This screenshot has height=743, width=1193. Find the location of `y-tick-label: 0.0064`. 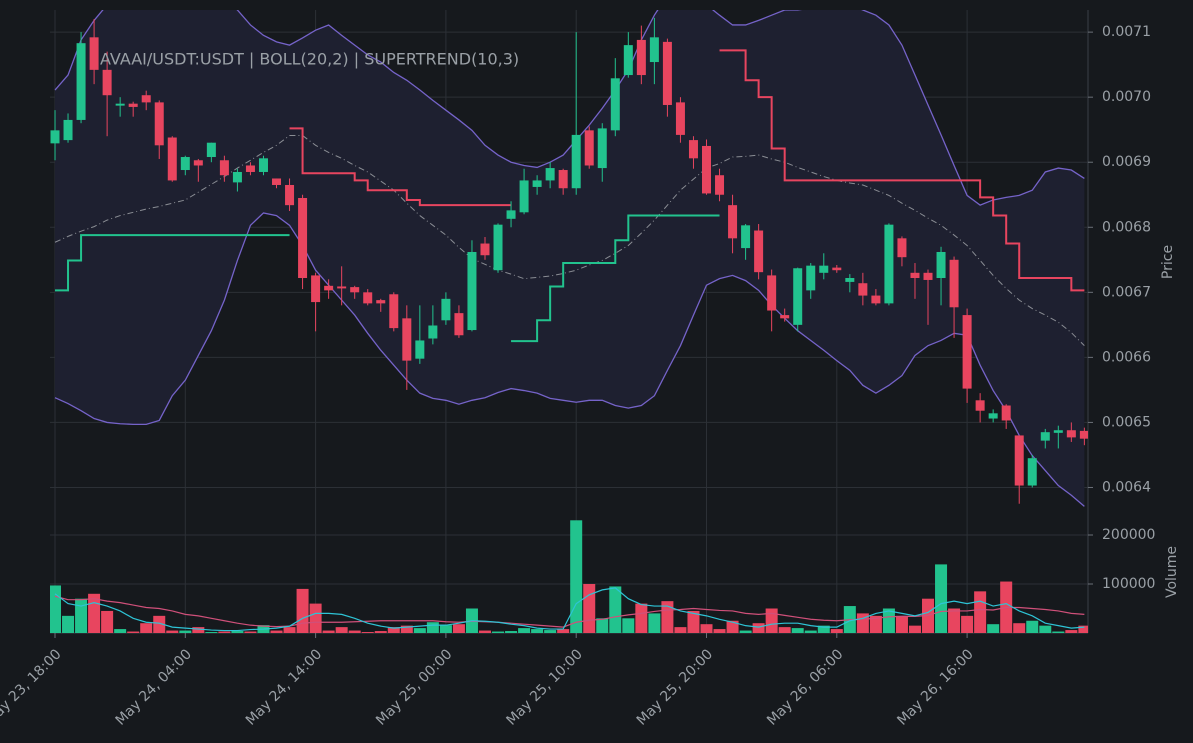

y-tick-label: 0.0064 is located at coordinates (1126, 487).